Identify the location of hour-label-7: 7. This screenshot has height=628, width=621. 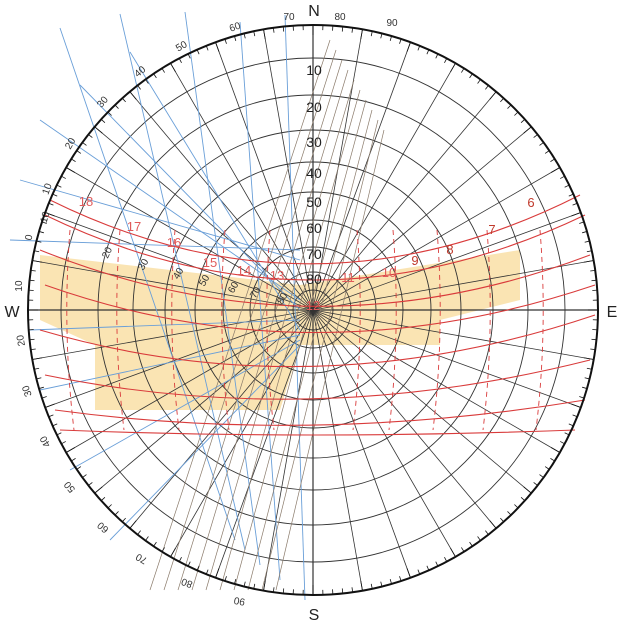
(491, 229).